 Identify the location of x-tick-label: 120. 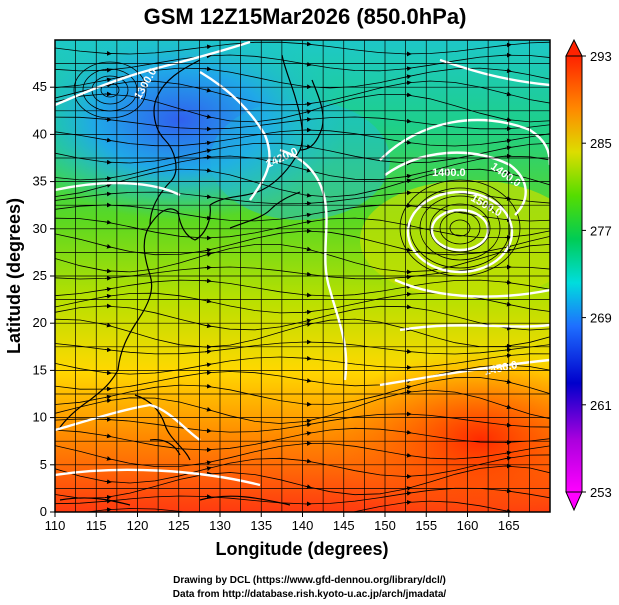
(138, 525).